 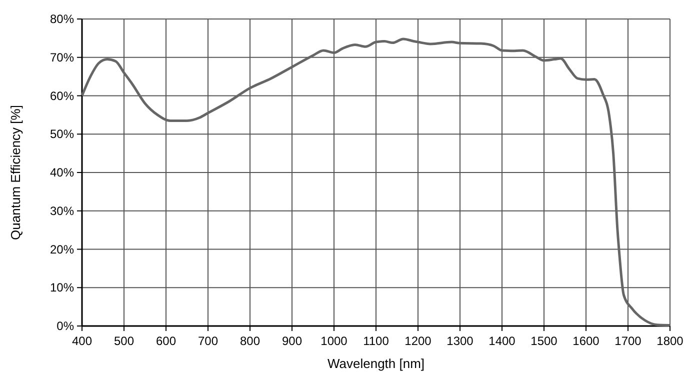 What do you see at coordinates (292, 341) in the screenshot?
I see `x-tick-label: 900` at bounding box center [292, 341].